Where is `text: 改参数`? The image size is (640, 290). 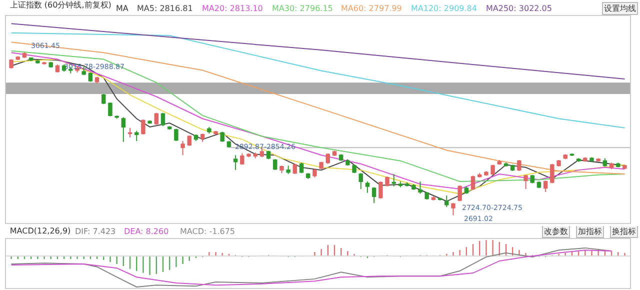 text: 改参数 is located at coordinates (556, 231).